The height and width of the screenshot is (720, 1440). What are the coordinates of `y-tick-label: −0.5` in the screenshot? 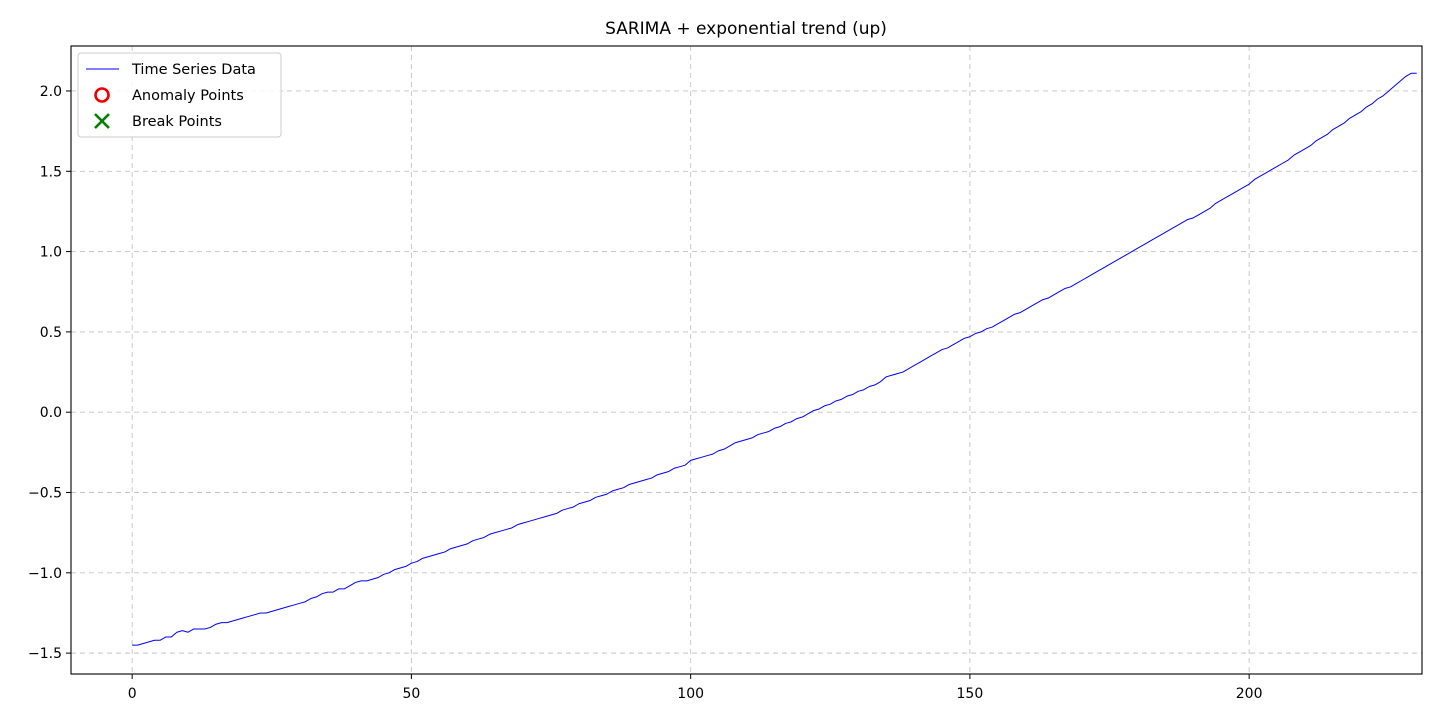 It's located at (45, 494).